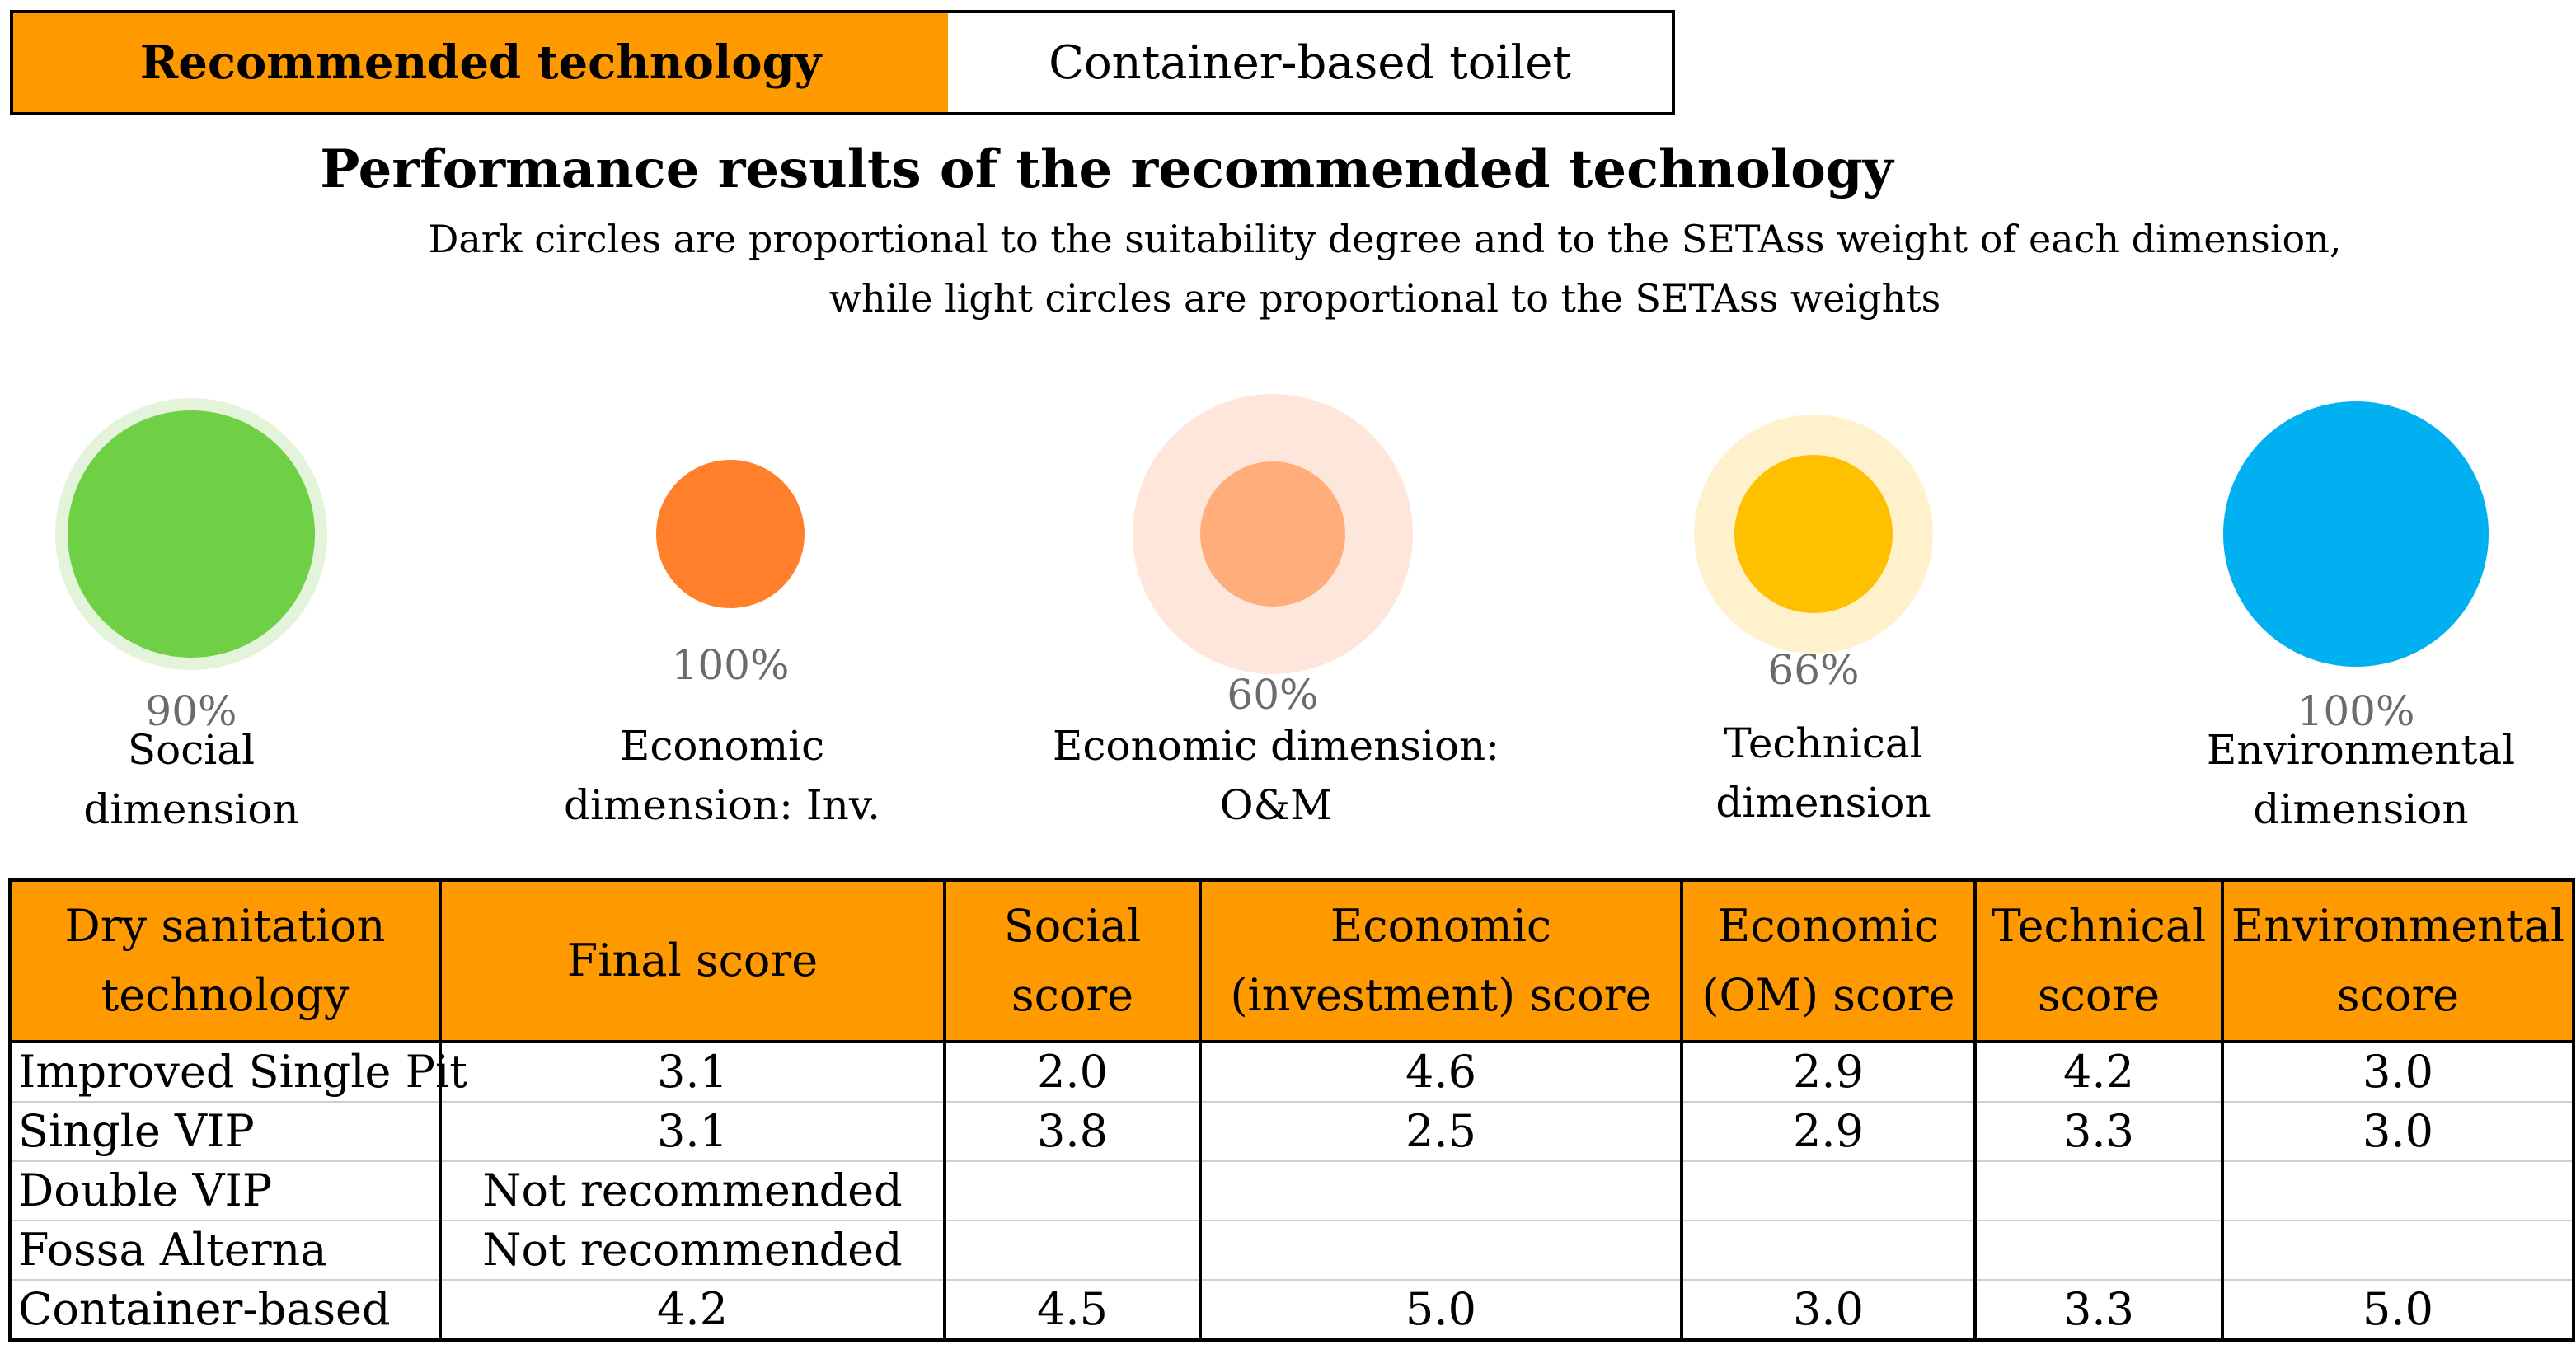 The image size is (2576, 1354). I want to click on header-environmental-score: Environmental score, so click(2398, 960).